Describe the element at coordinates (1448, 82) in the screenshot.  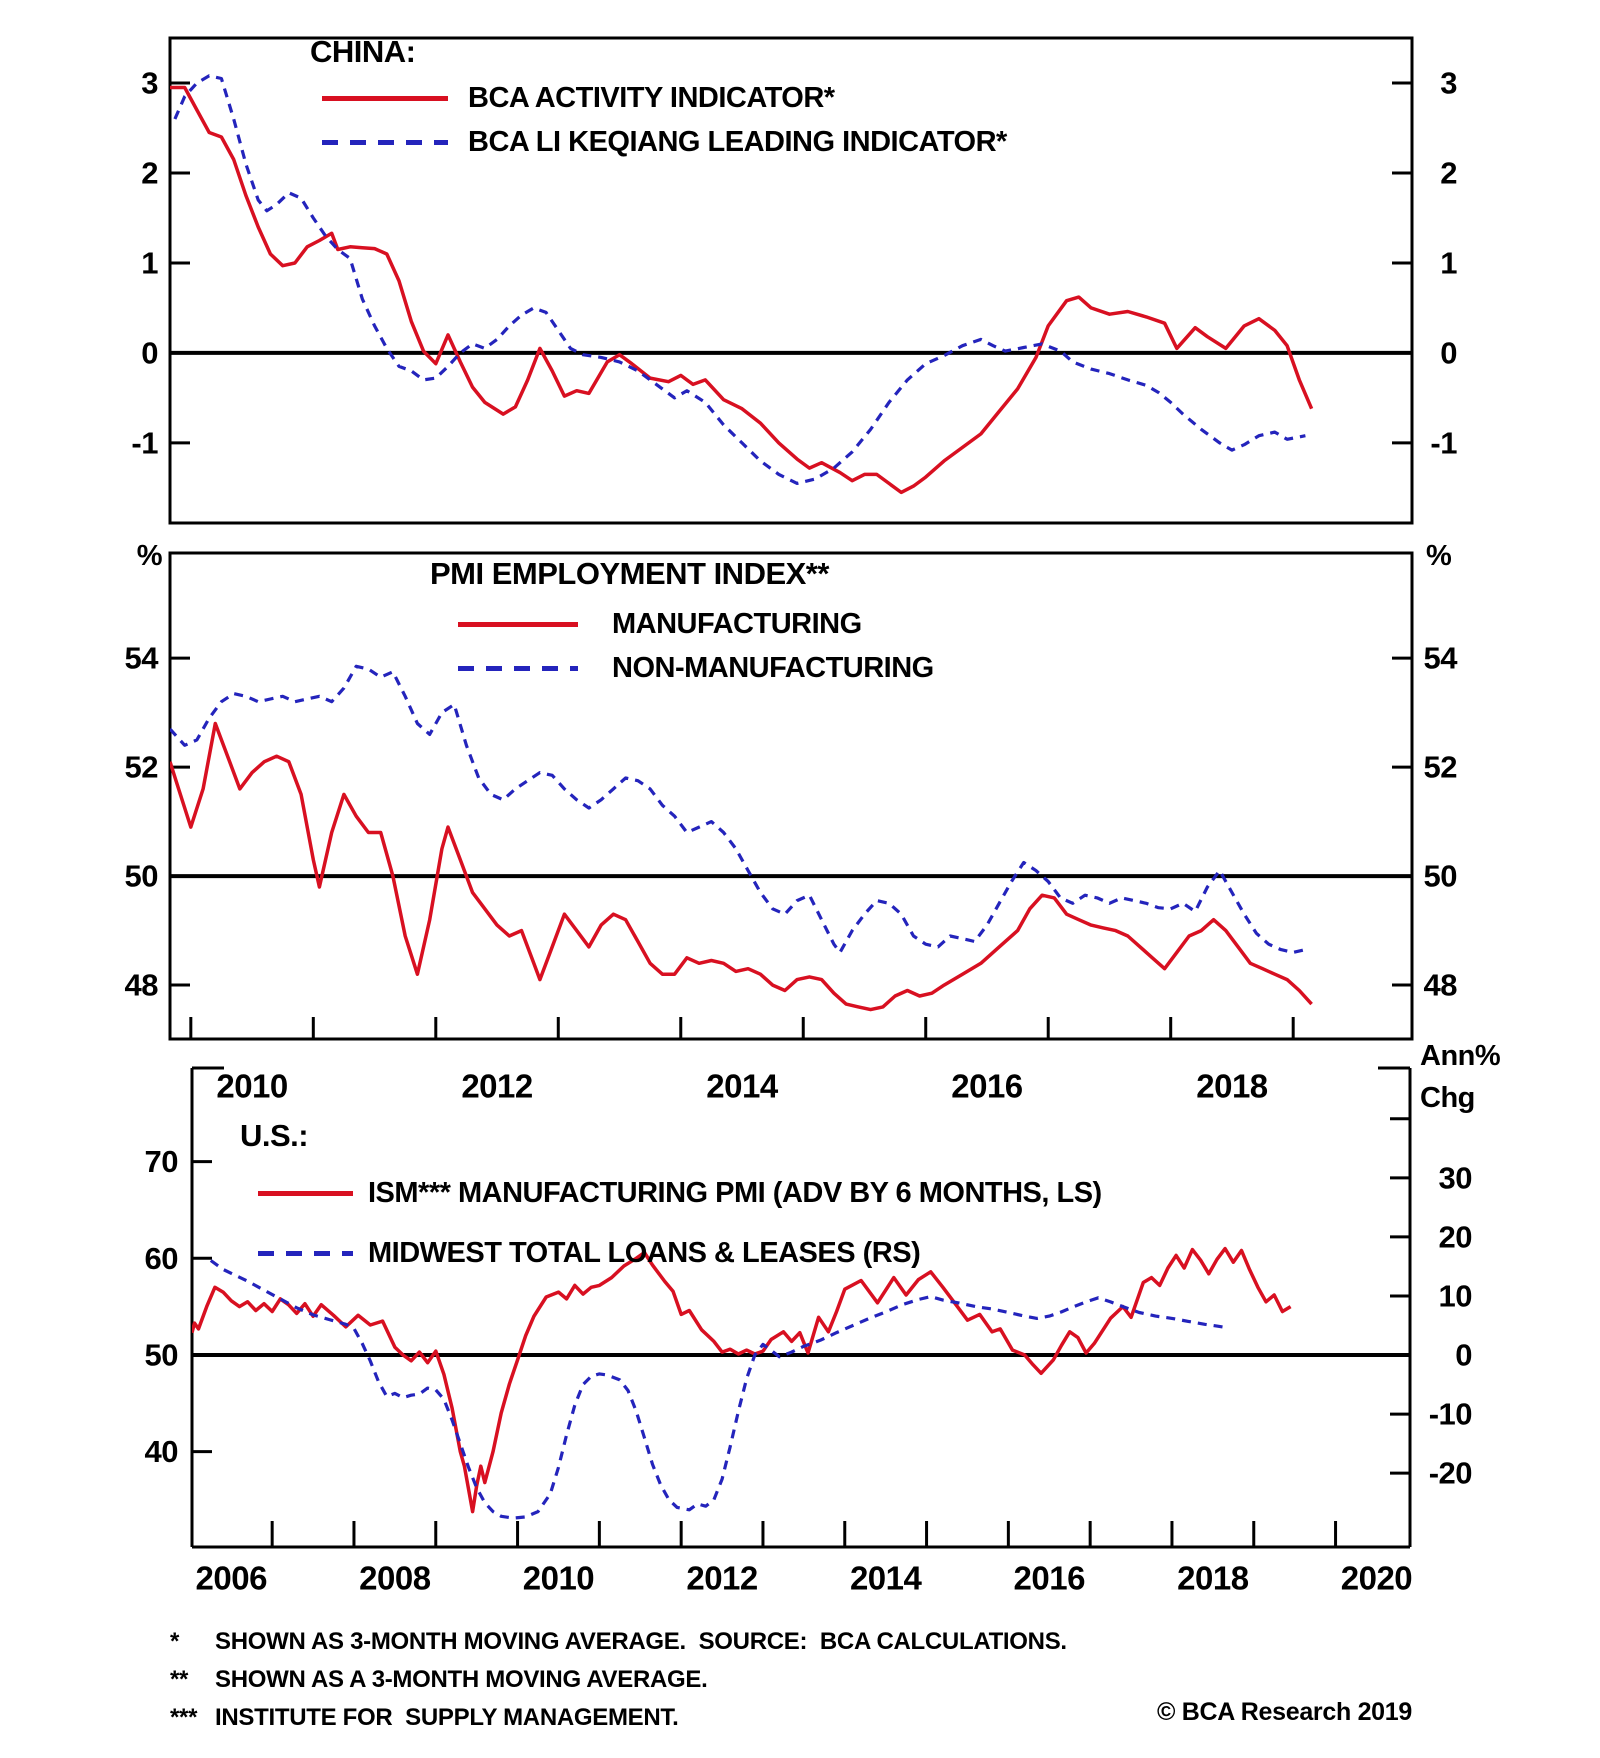
I see `y-tick-label-right: 3` at that location.